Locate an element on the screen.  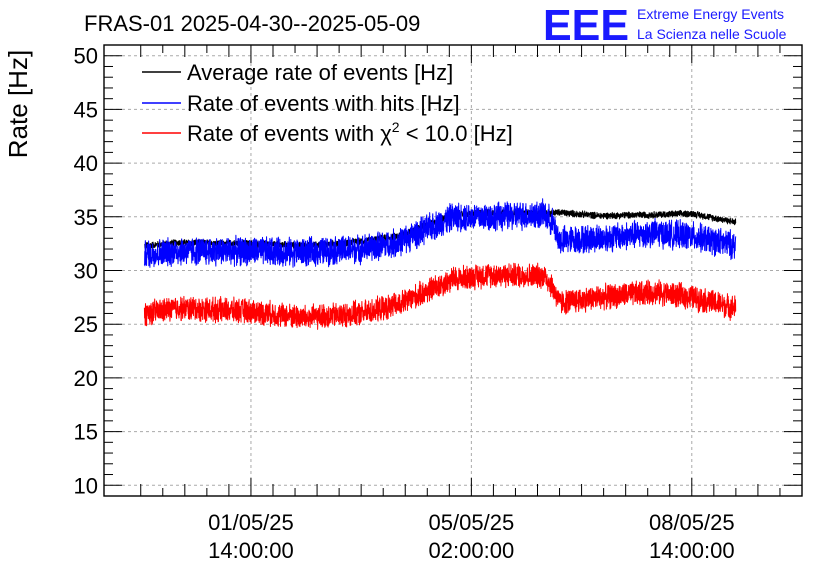
series-rate-with-hits is located at coordinates (440, 233).